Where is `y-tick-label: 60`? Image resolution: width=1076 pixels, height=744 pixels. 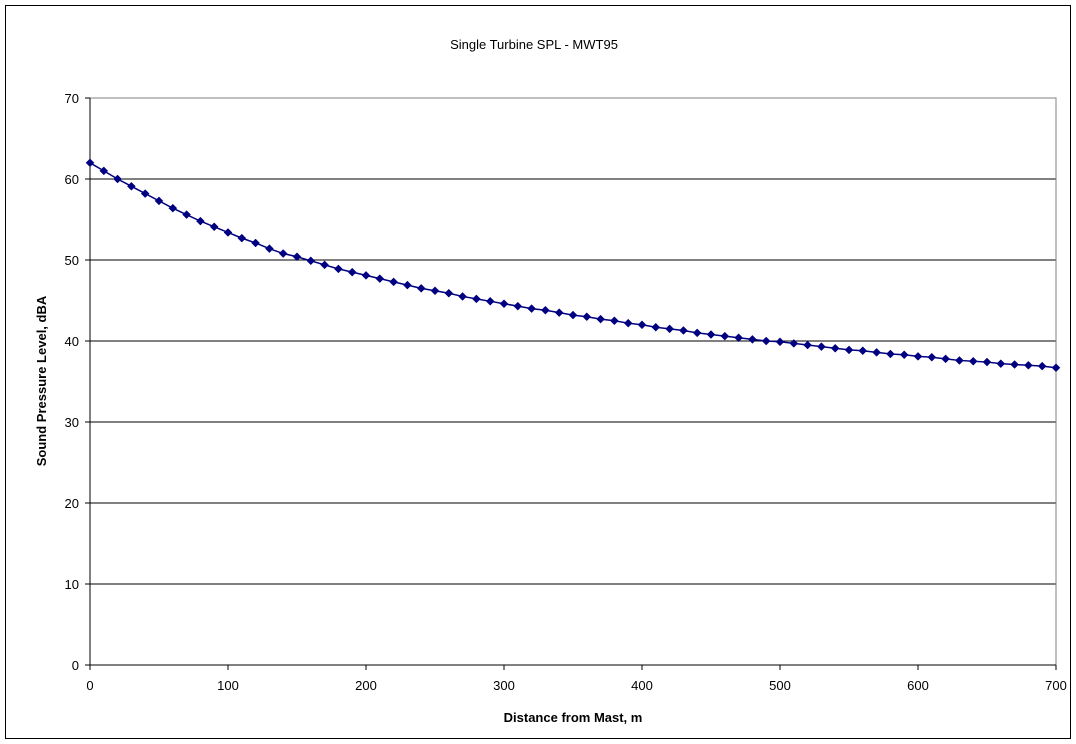 y-tick-label: 60 is located at coordinates (72, 179).